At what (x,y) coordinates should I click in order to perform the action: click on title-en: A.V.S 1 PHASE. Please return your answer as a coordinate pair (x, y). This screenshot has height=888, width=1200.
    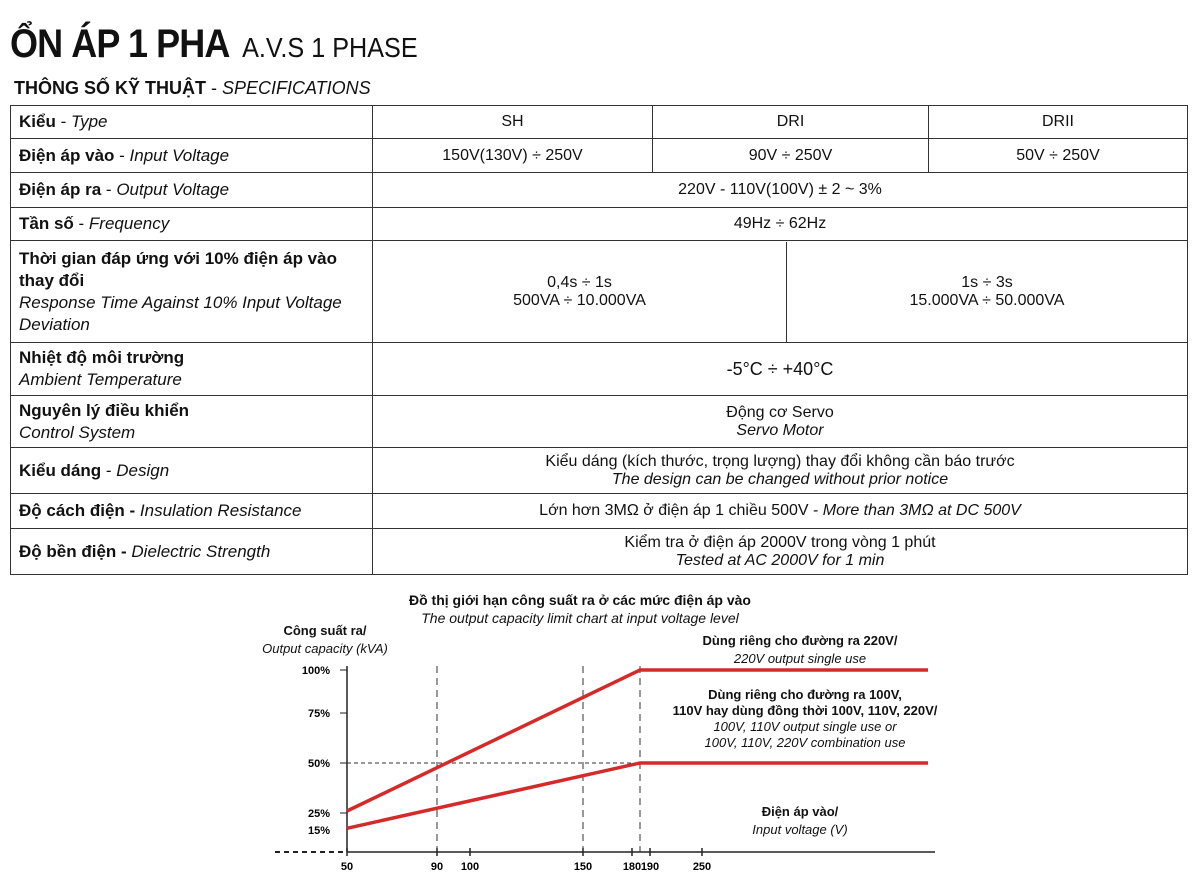
    Looking at the image, I should click on (330, 47).